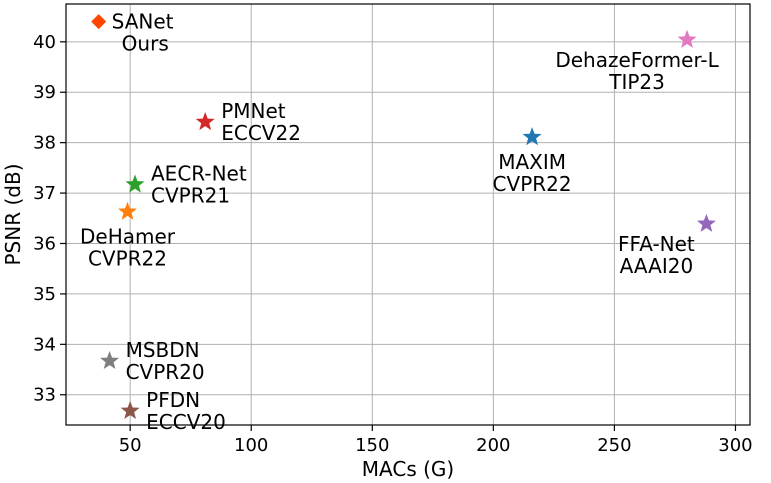 This screenshot has height=483, width=771. Describe the element at coordinates (128, 237) in the screenshot. I see `point-dehamer-name: DeHamer` at that location.